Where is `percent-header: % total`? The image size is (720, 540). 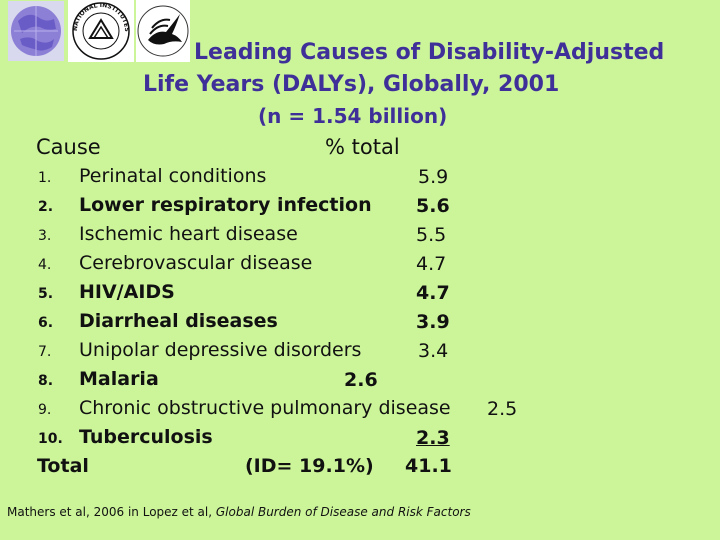 percent-header: % total is located at coordinates (362, 147).